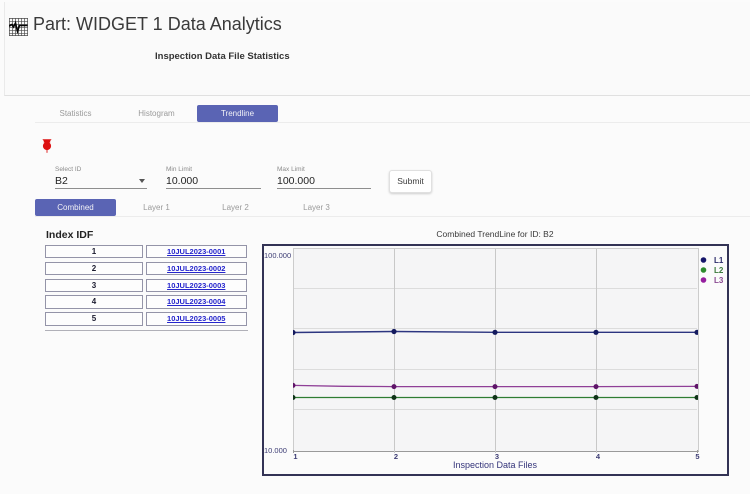  Describe the element at coordinates (719, 280) in the screenshot. I see `svg-text: L3` at that location.